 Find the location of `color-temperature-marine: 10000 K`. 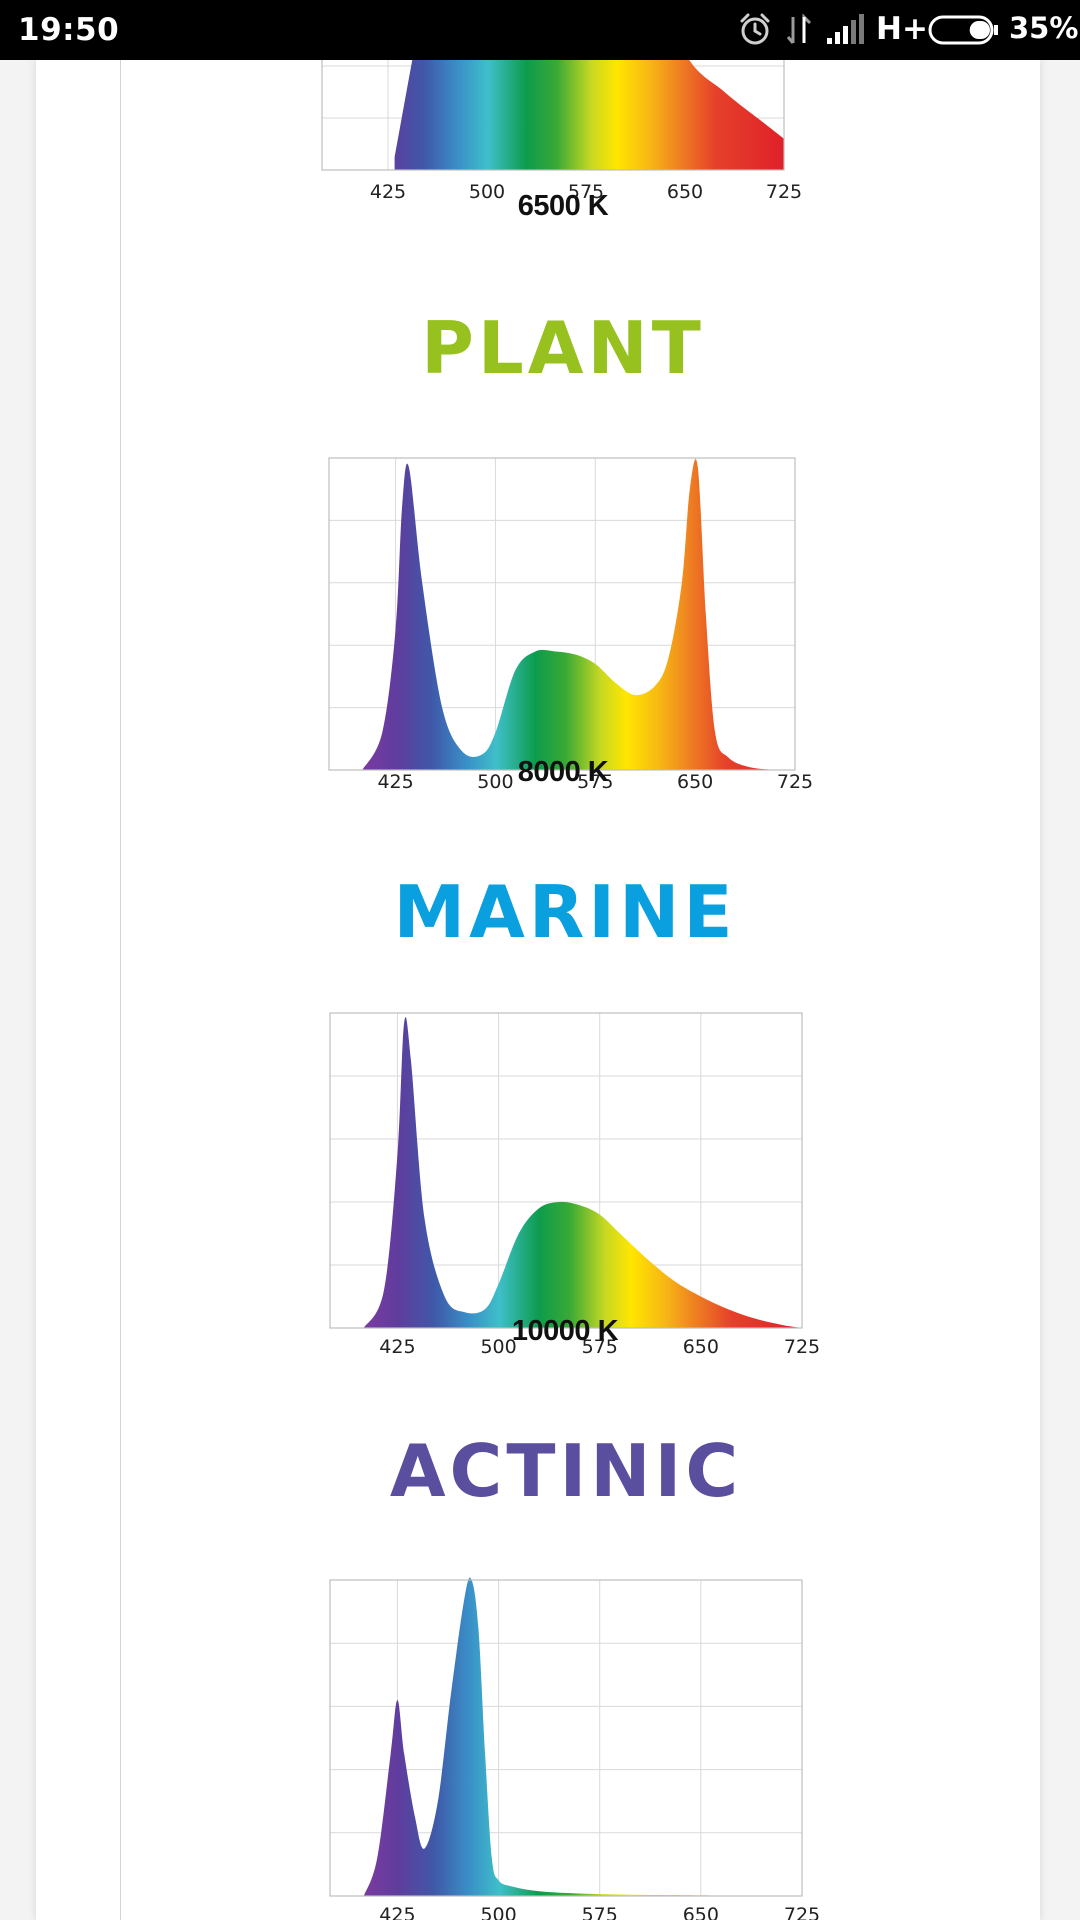

color-temperature-marine: 10000 K is located at coordinates (565, 1331).